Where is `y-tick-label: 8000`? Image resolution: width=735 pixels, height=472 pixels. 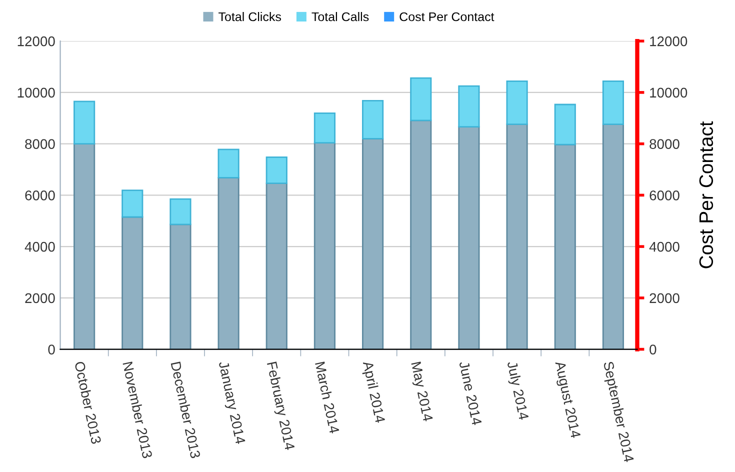
y-tick-label: 8000 is located at coordinates (40, 144).